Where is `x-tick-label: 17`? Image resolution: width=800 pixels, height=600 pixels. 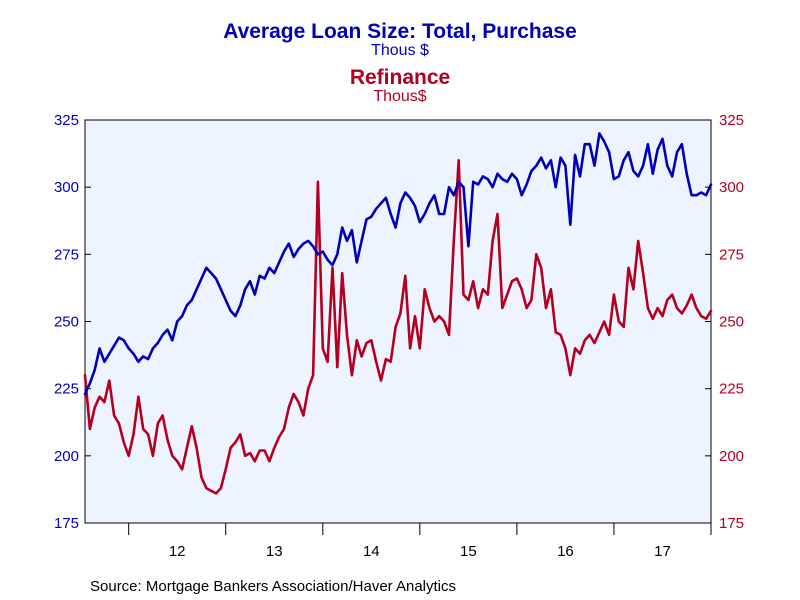 x-tick-label: 17 is located at coordinates (662, 551).